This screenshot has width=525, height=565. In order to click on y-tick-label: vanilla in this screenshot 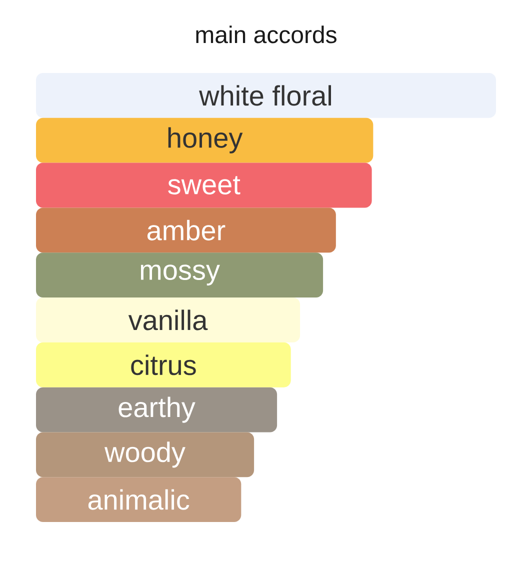, I will do `click(168, 320)`.